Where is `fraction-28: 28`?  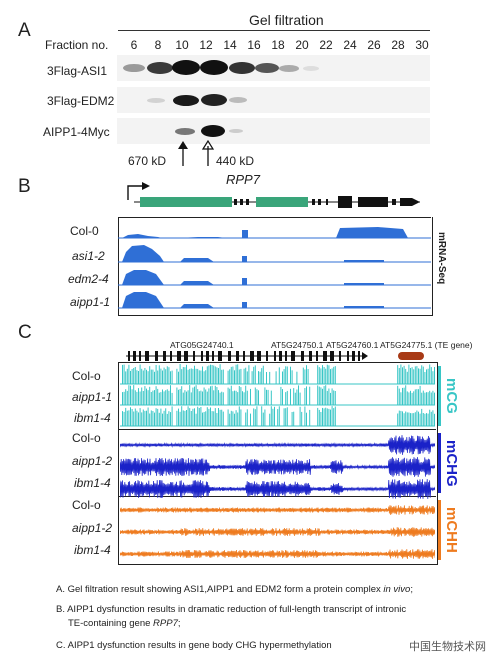
fraction-28: 28 is located at coordinates (398, 45).